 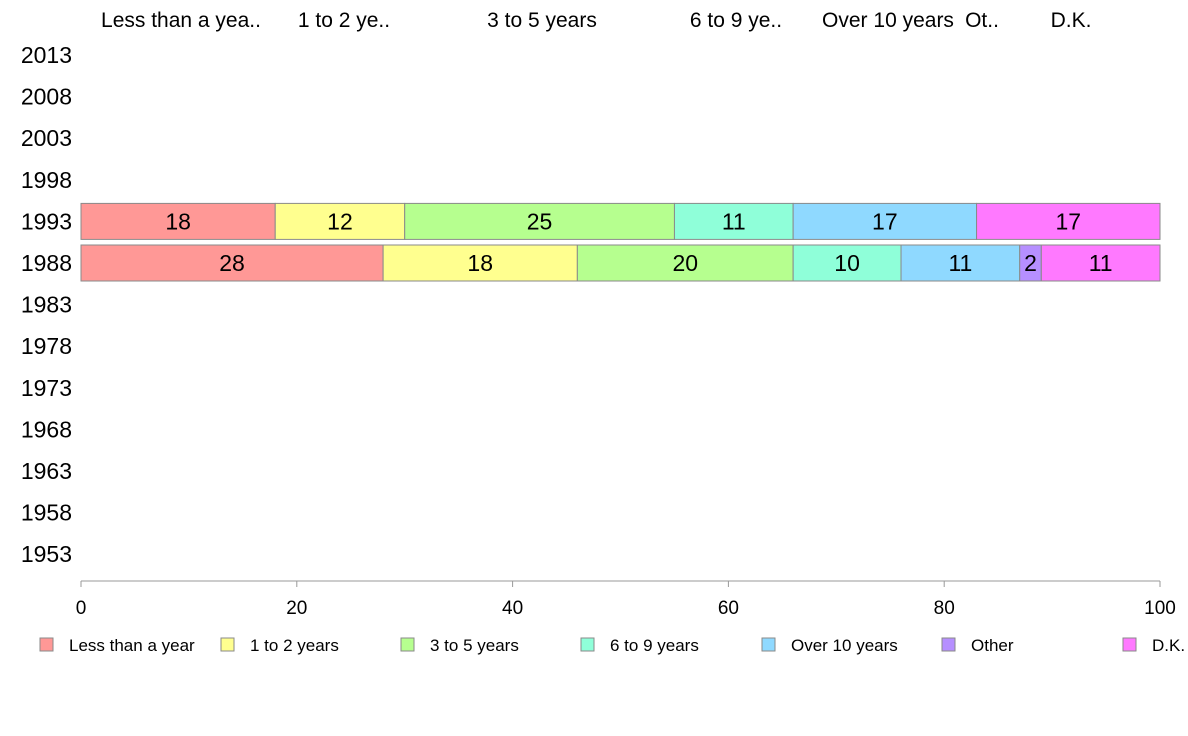 I want to click on bar-label-1993-3: 11, so click(x=734, y=221).